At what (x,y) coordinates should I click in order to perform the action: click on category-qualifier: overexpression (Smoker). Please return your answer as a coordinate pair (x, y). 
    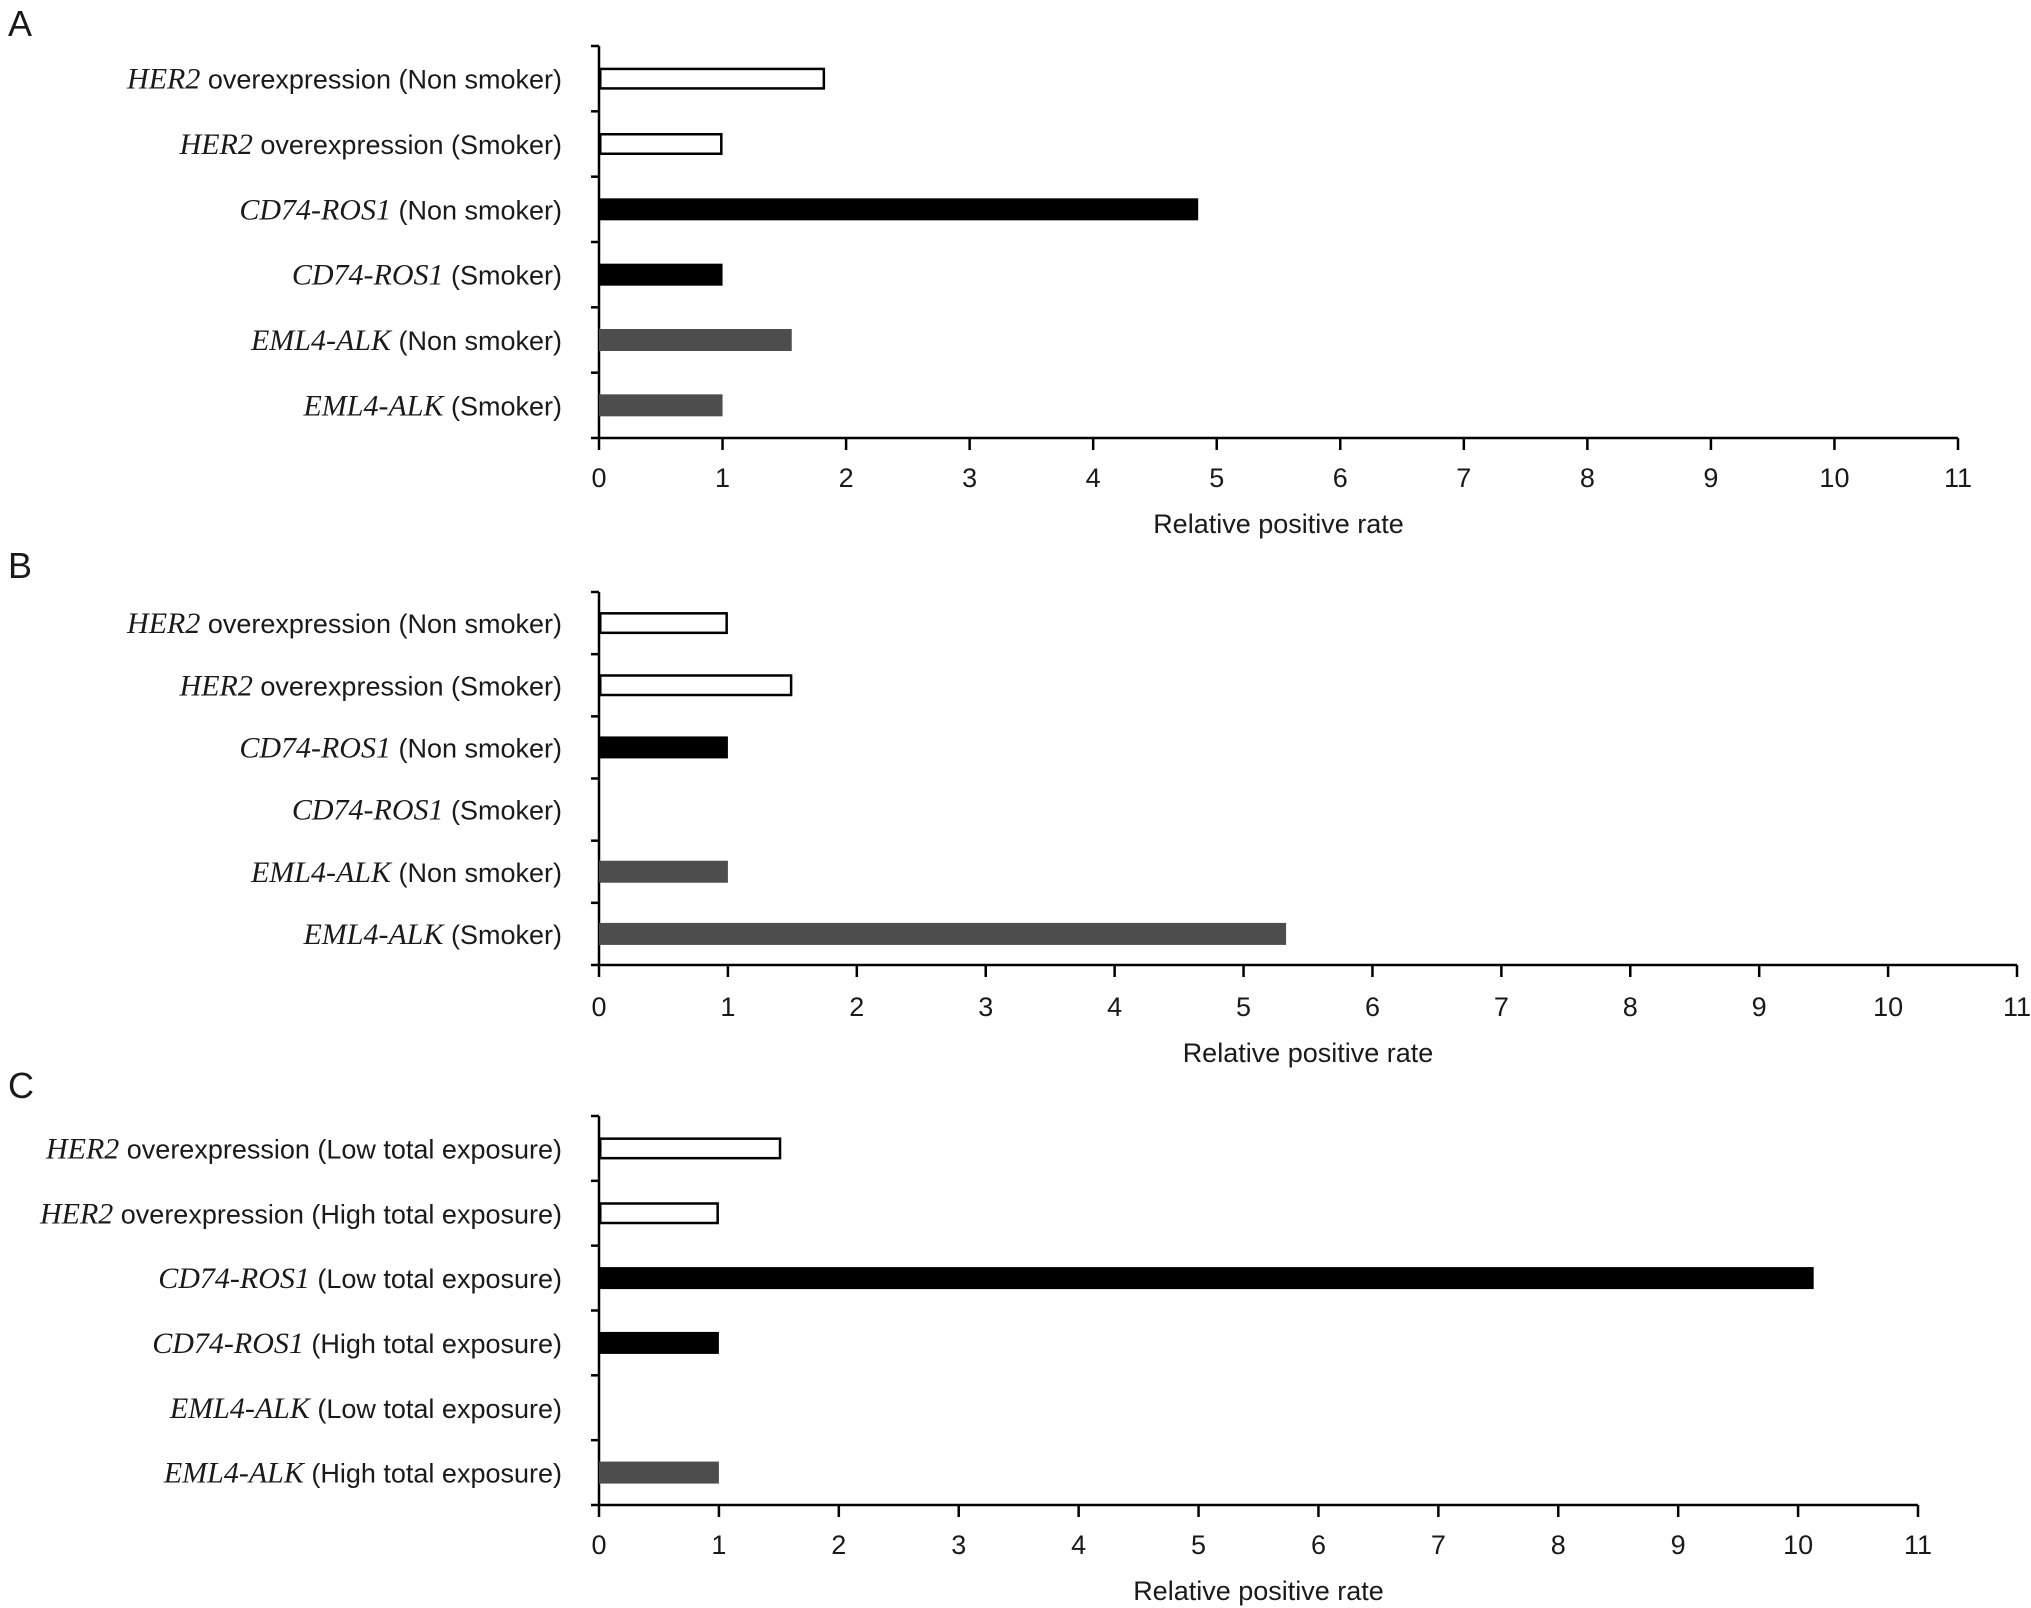
    Looking at the image, I should click on (407, 686).